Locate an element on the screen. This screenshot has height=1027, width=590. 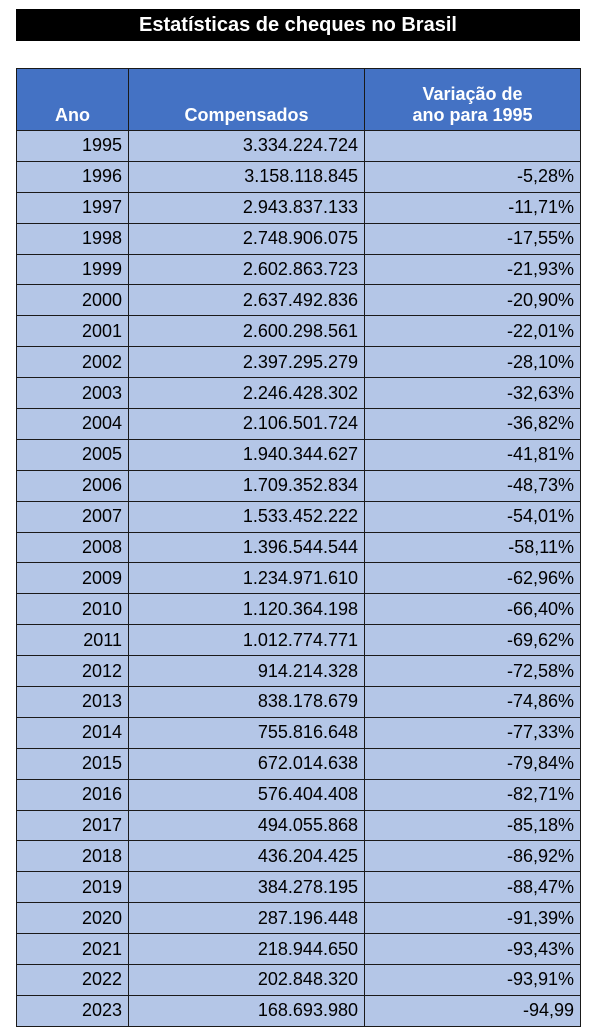
cell-compensados: 3.334.224.724 is located at coordinates (246, 146).